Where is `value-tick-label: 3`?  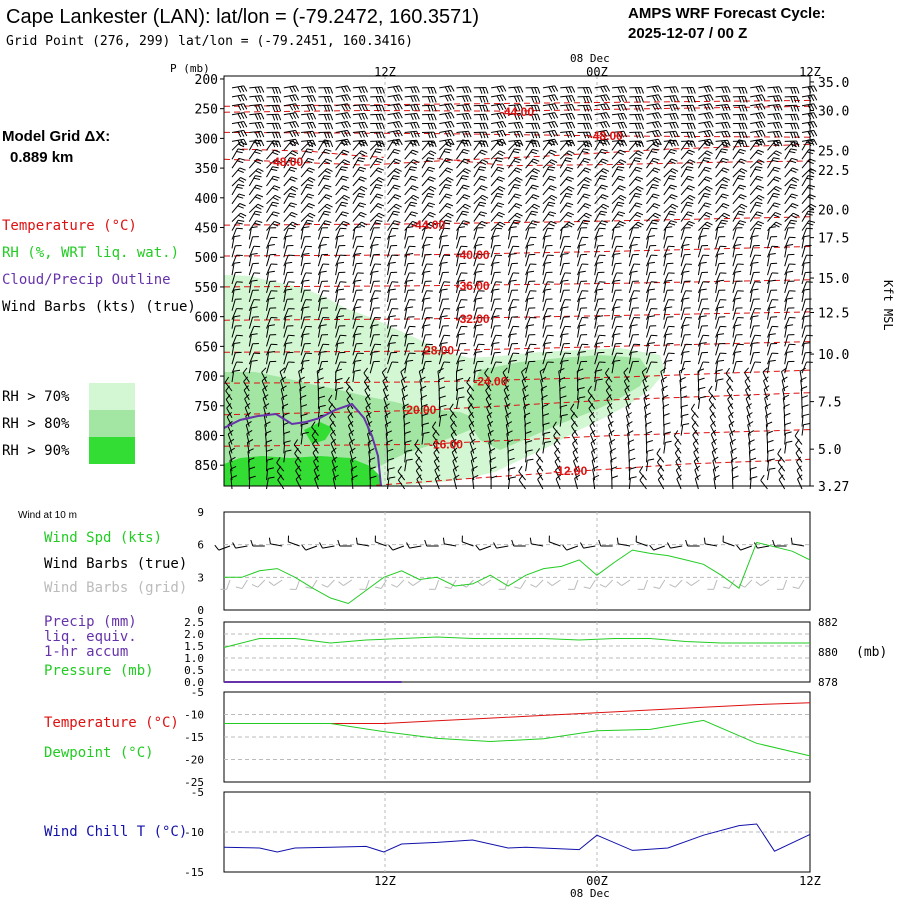 value-tick-label: 3 is located at coordinates (200, 577).